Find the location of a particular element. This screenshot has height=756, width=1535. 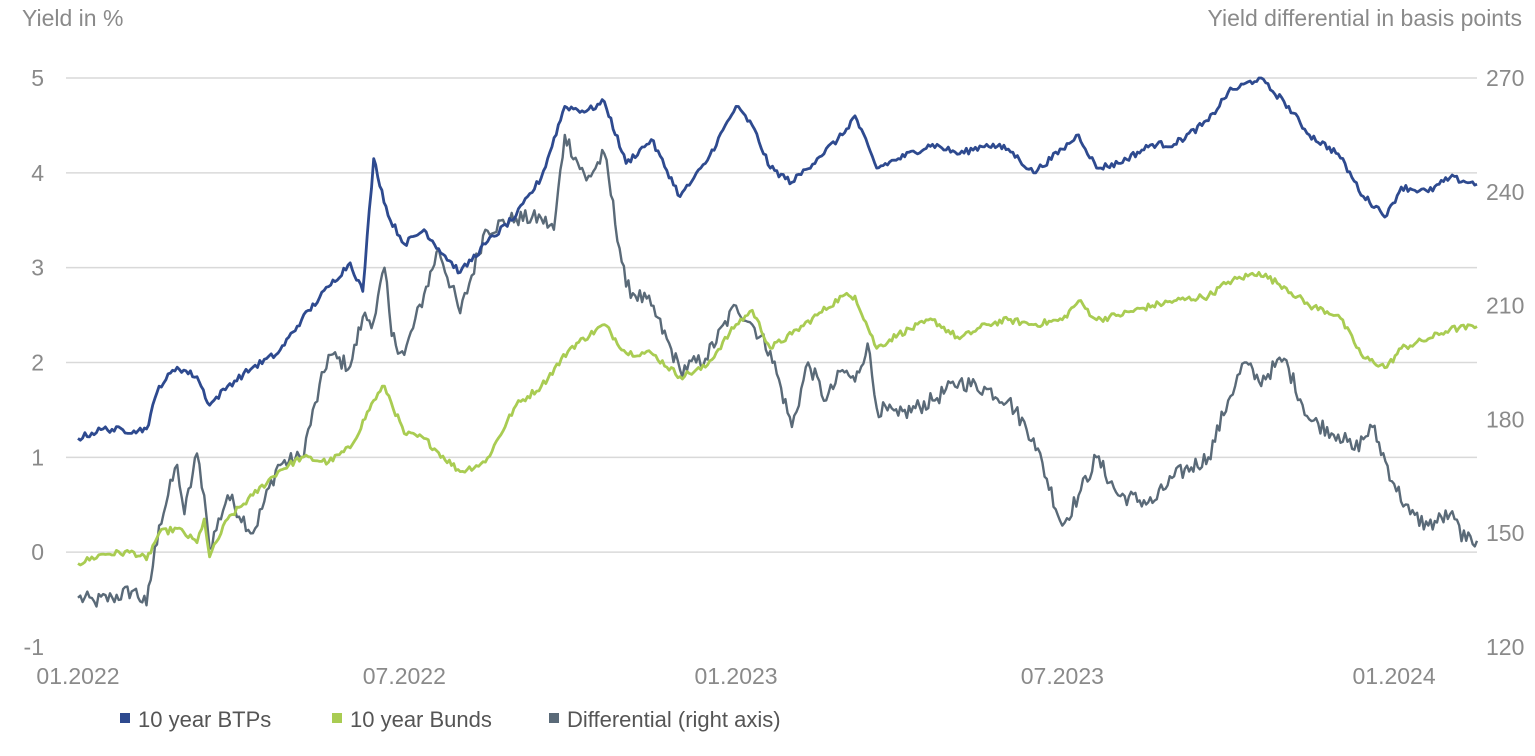

right-tick-label: 120 is located at coordinates (1505, 647).